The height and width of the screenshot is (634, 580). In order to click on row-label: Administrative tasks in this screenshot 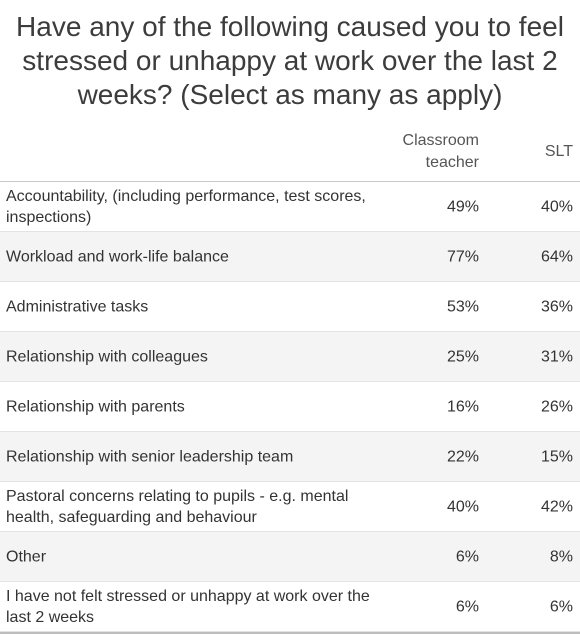, I will do `click(77, 306)`.